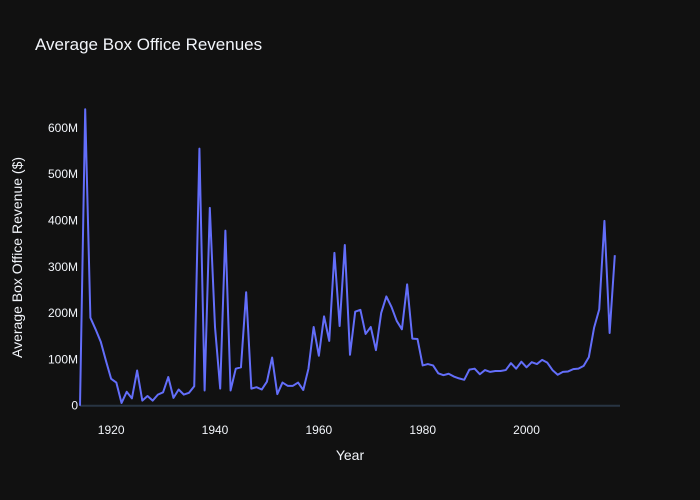 The width and height of the screenshot is (700, 500). Describe the element at coordinates (63, 313) in the screenshot. I see `y-tick-label: 200M` at that location.